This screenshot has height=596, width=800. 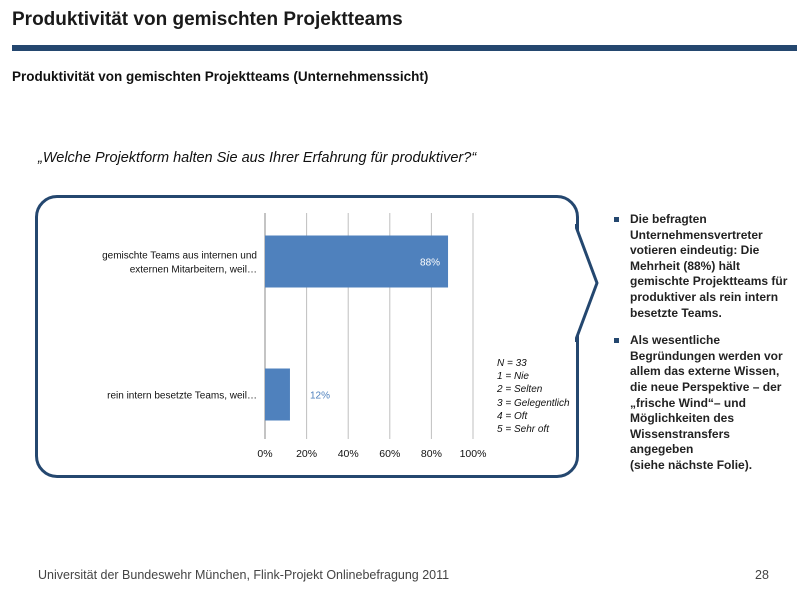 I want to click on x-tick-label: 60%, so click(x=389, y=454).